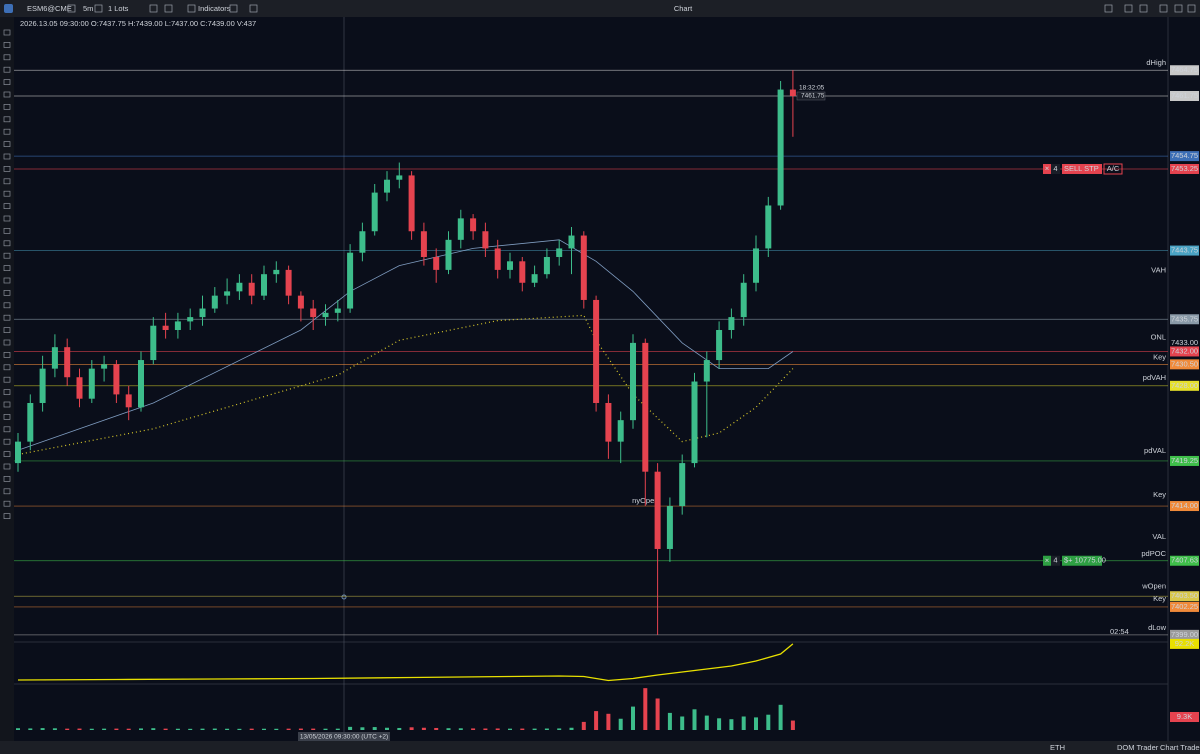 The height and width of the screenshot is (754, 1200). What do you see at coordinates (1184, 250) in the screenshot?
I see `price-label: 7443.75` at bounding box center [1184, 250].